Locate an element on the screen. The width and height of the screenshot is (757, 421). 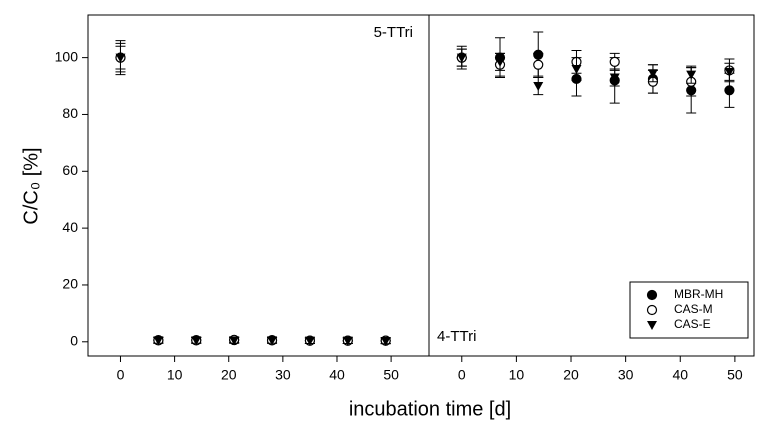
x-axis-label: incubation time [d] is located at coordinates (430, 409).